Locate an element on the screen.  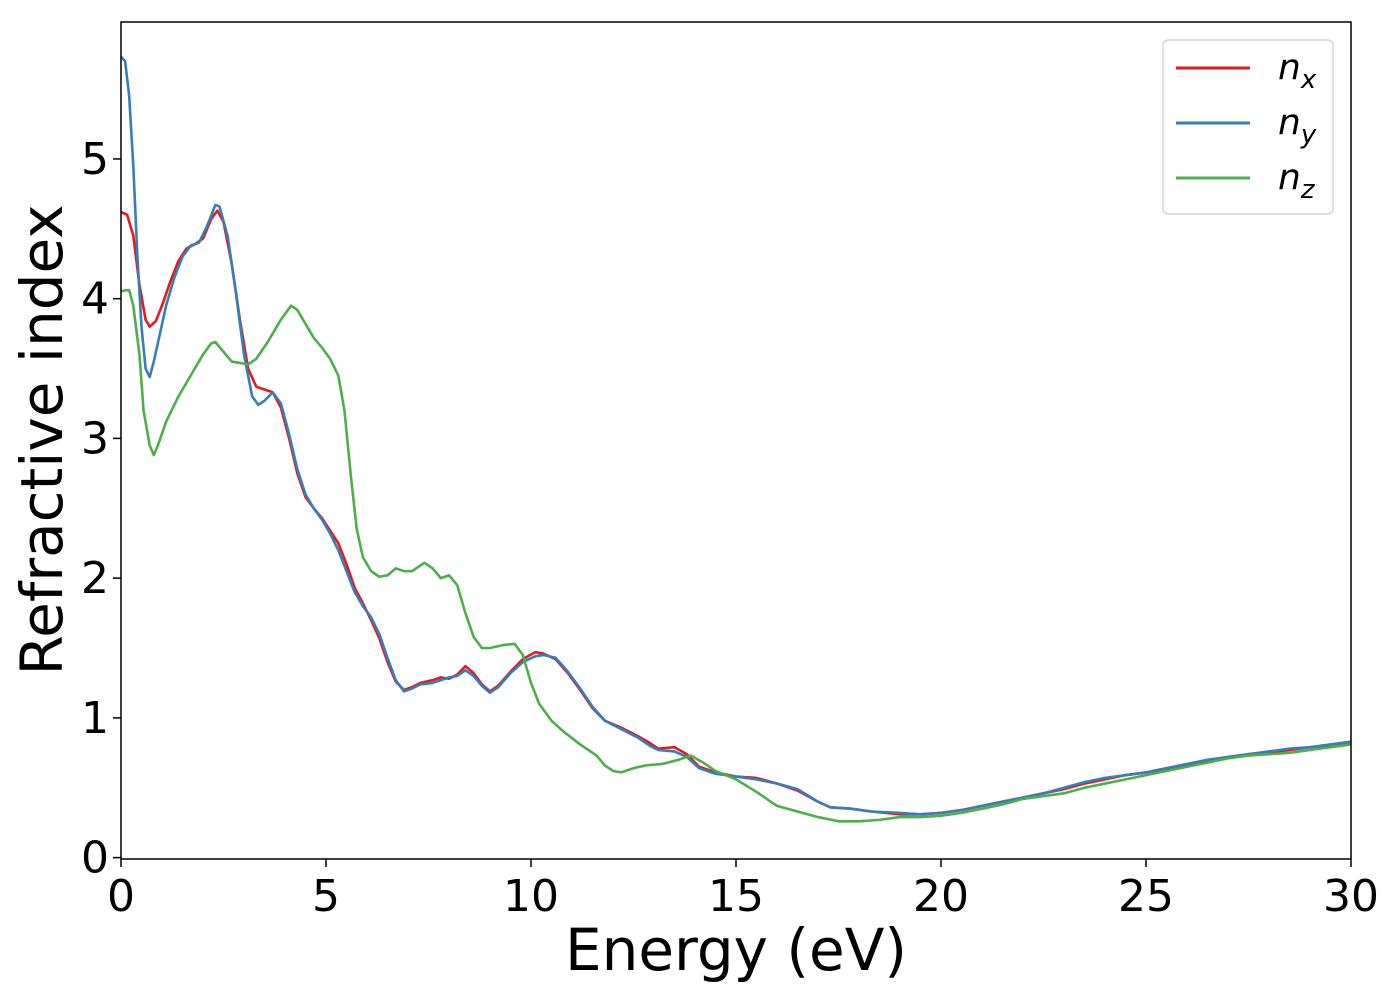
x-tick-label: 10 is located at coordinates (531, 896).